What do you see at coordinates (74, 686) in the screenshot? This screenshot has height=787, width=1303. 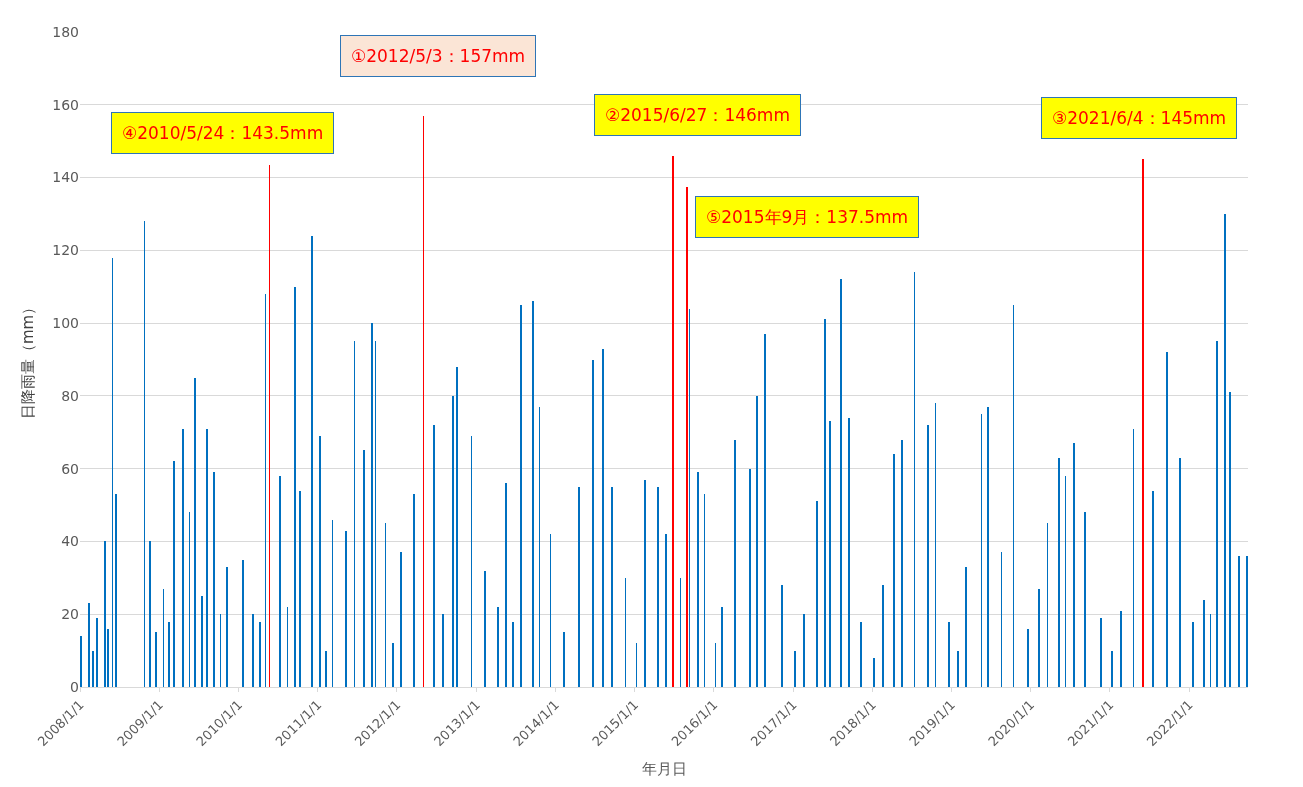 I see `y-tick-label: 0` at bounding box center [74, 686].